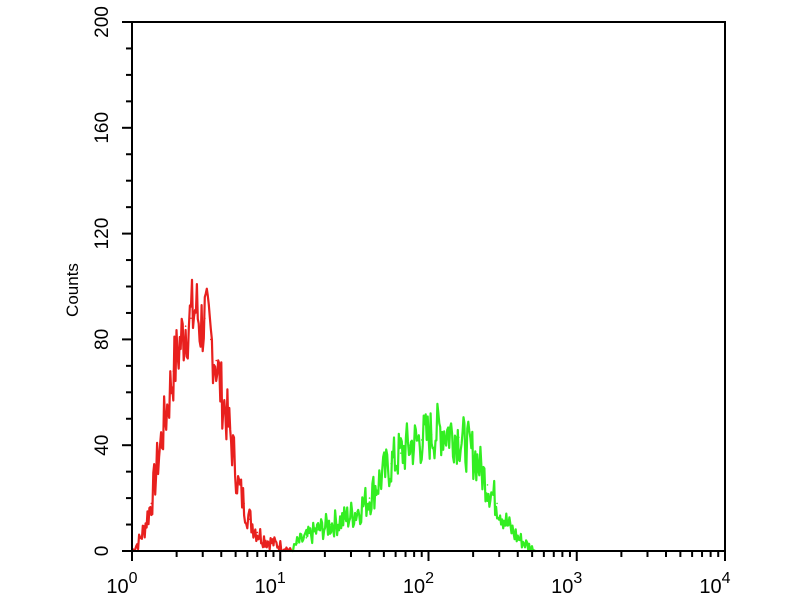  I want to click on y-tick-label: 200, so click(102, 22).